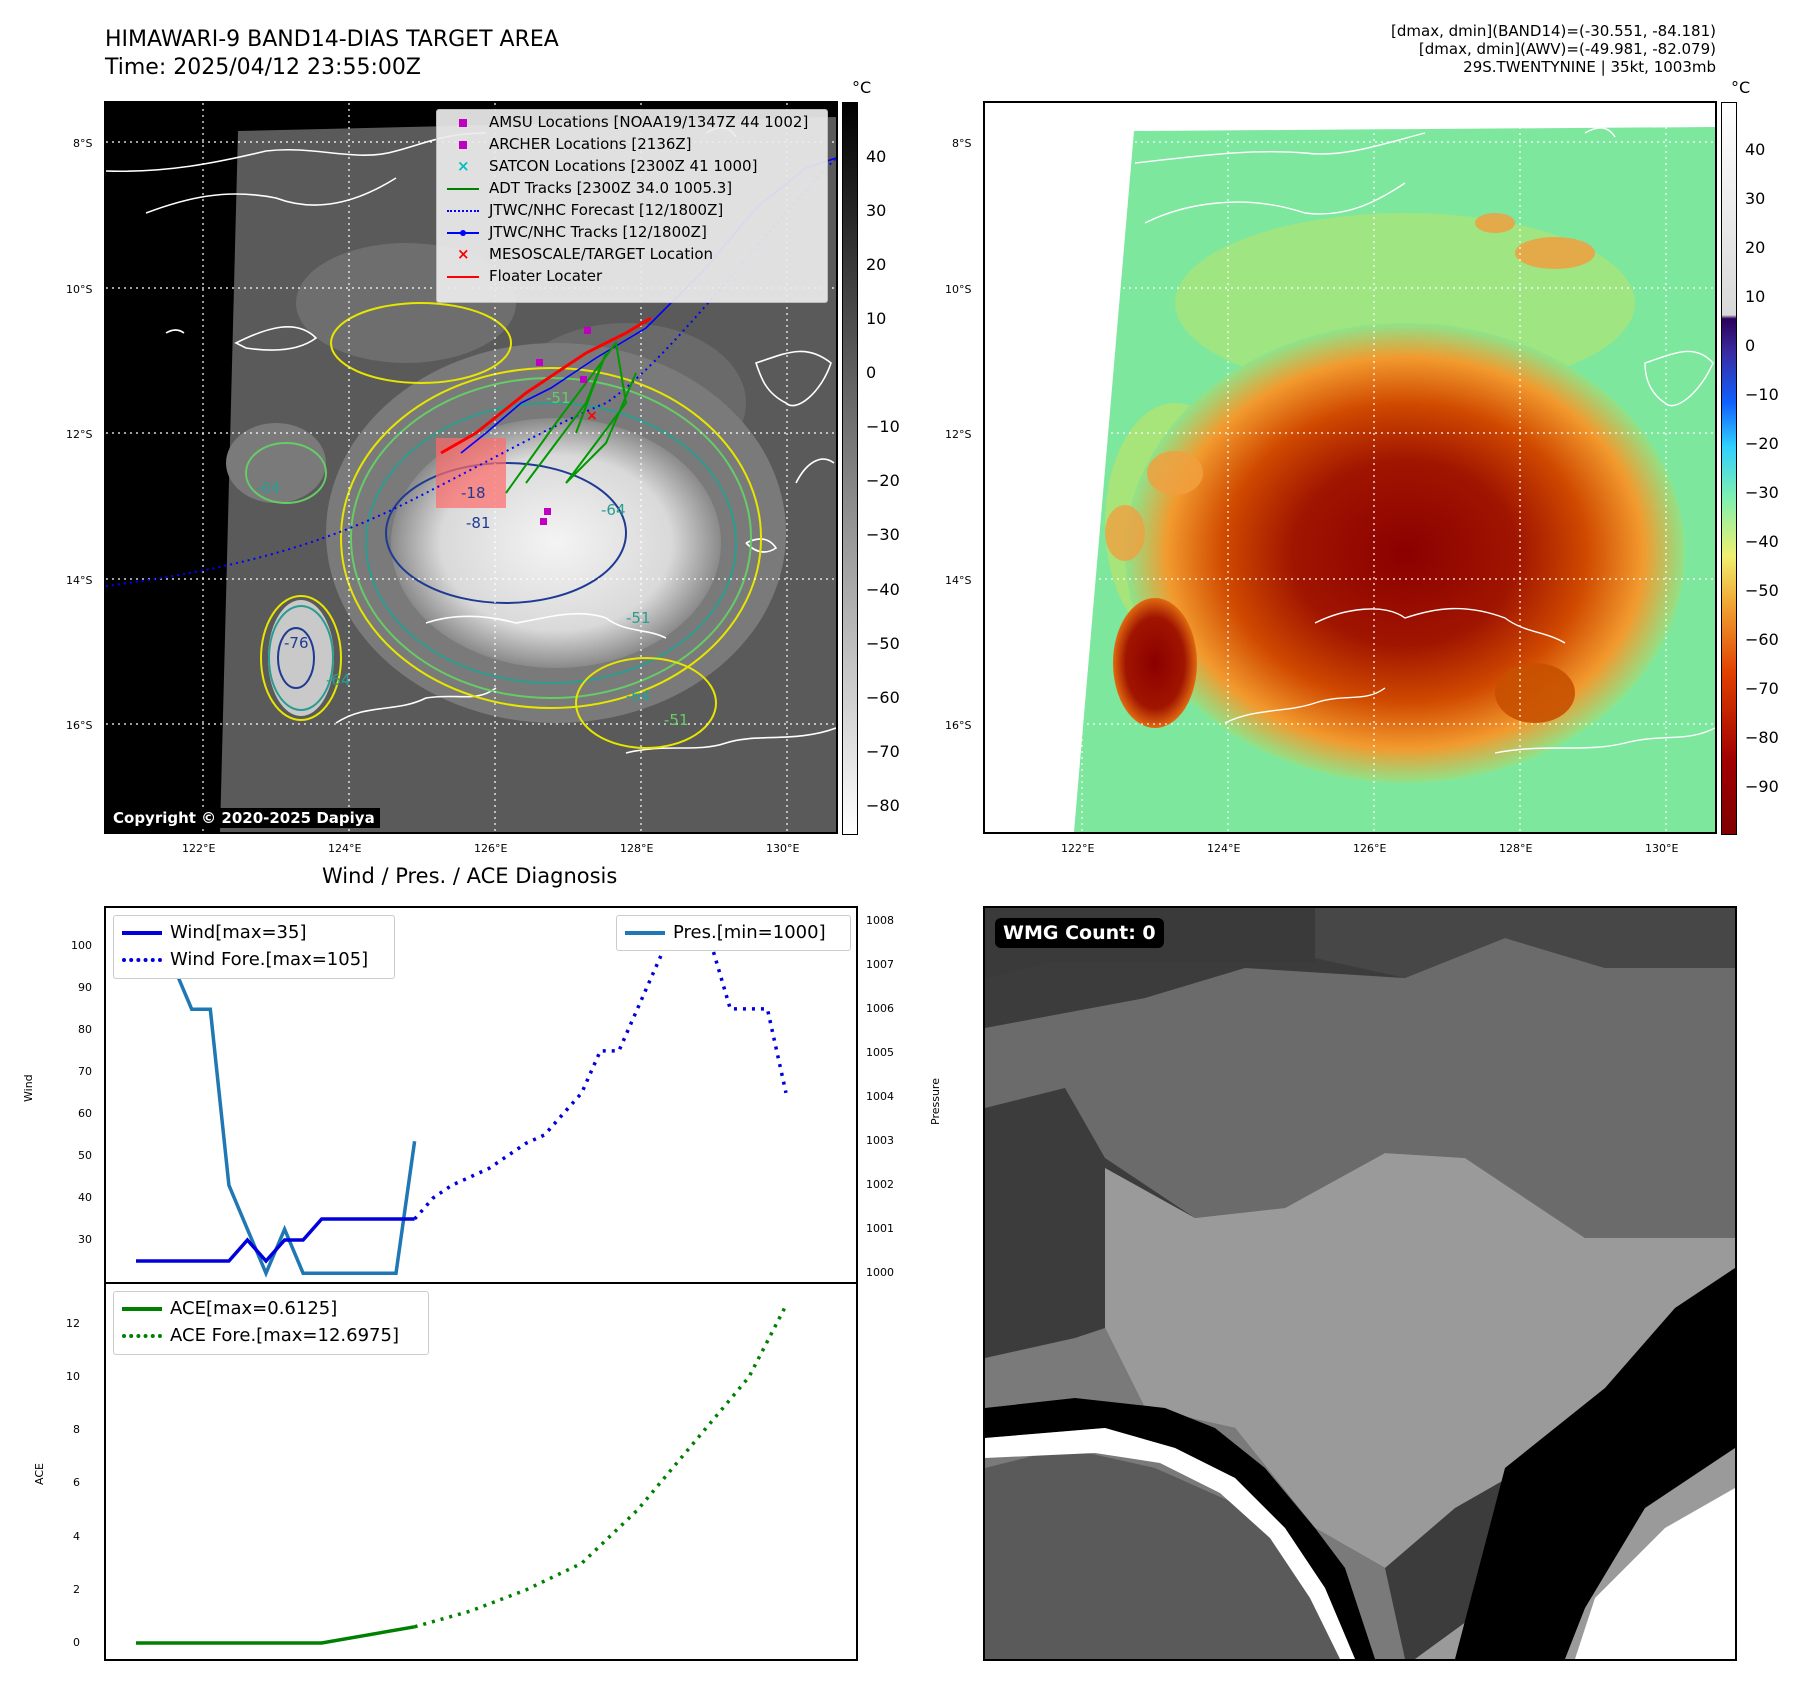 Image resolution: width=1797 pixels, height=1690 pixels. I want to click on colorbar-tick: −50, so click(1762, 590).